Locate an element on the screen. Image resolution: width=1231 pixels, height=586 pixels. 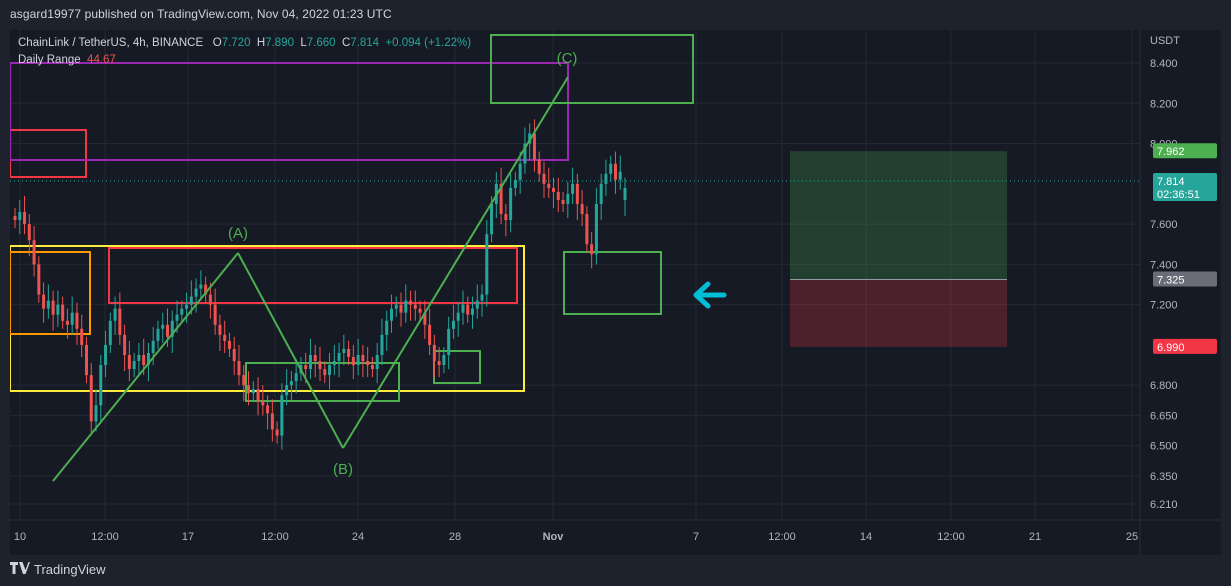
price-tick-label: 8.400 is located at coordinates (1164, 64).